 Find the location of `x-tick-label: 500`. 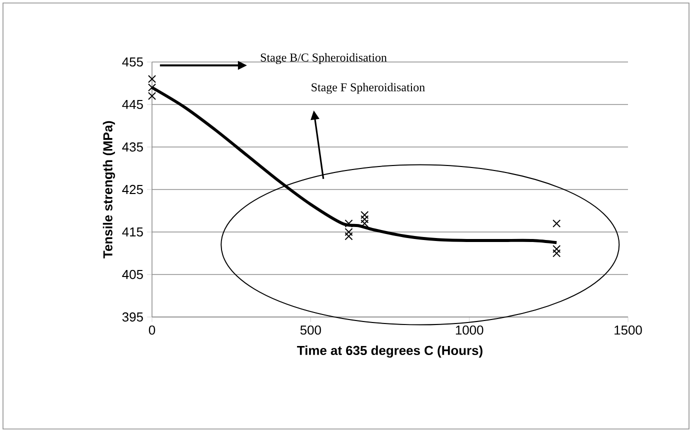

x-tick-label: 500 is located at coordinates (310, 330).